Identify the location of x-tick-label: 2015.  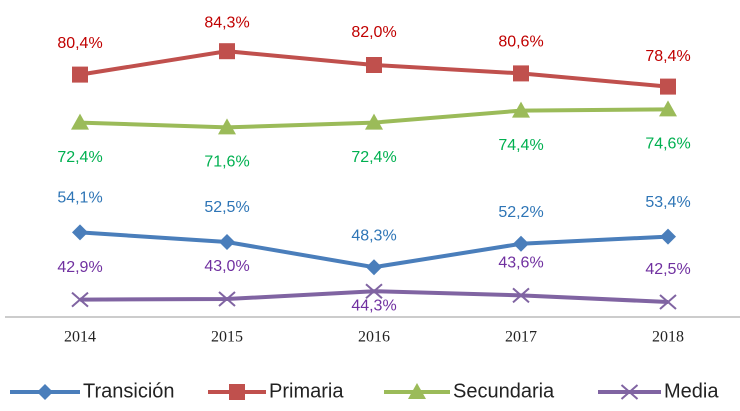
(227, 337).